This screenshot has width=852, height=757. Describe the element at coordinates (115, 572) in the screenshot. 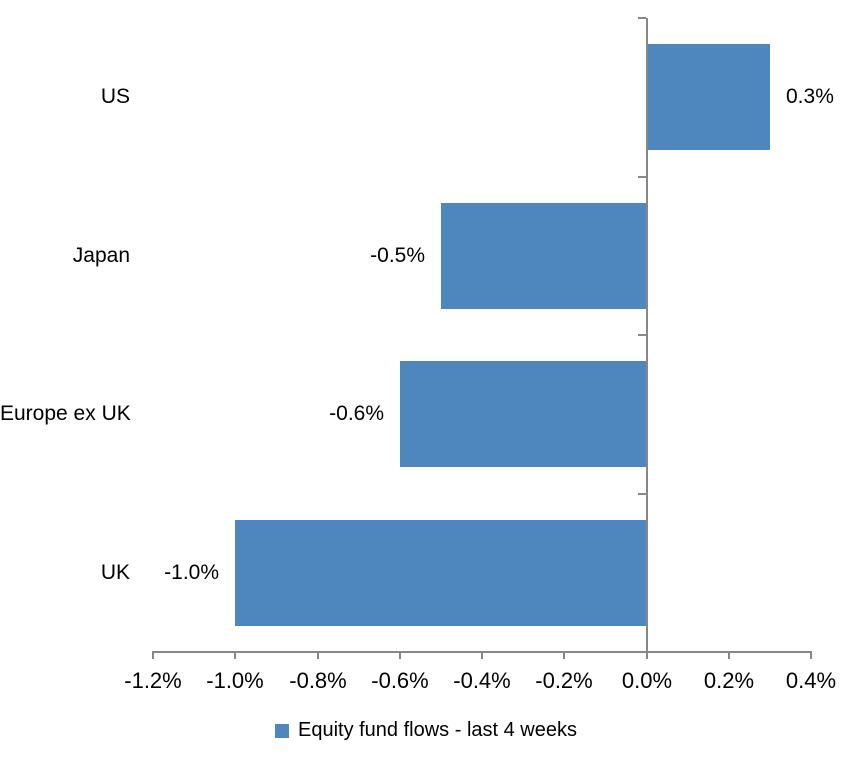

I see `category-label: UK` at that location.